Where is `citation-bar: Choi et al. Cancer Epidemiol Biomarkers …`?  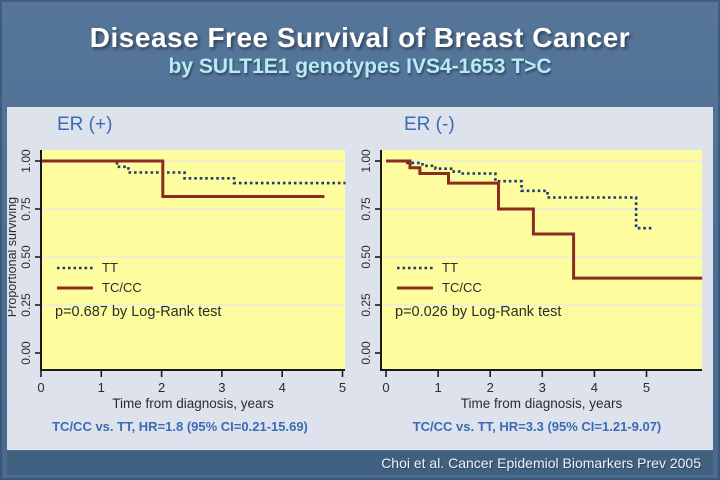
citation-bar: Choi et al. Cancer Epidemiol Biomarkers … is located at coordinates (360, 463).